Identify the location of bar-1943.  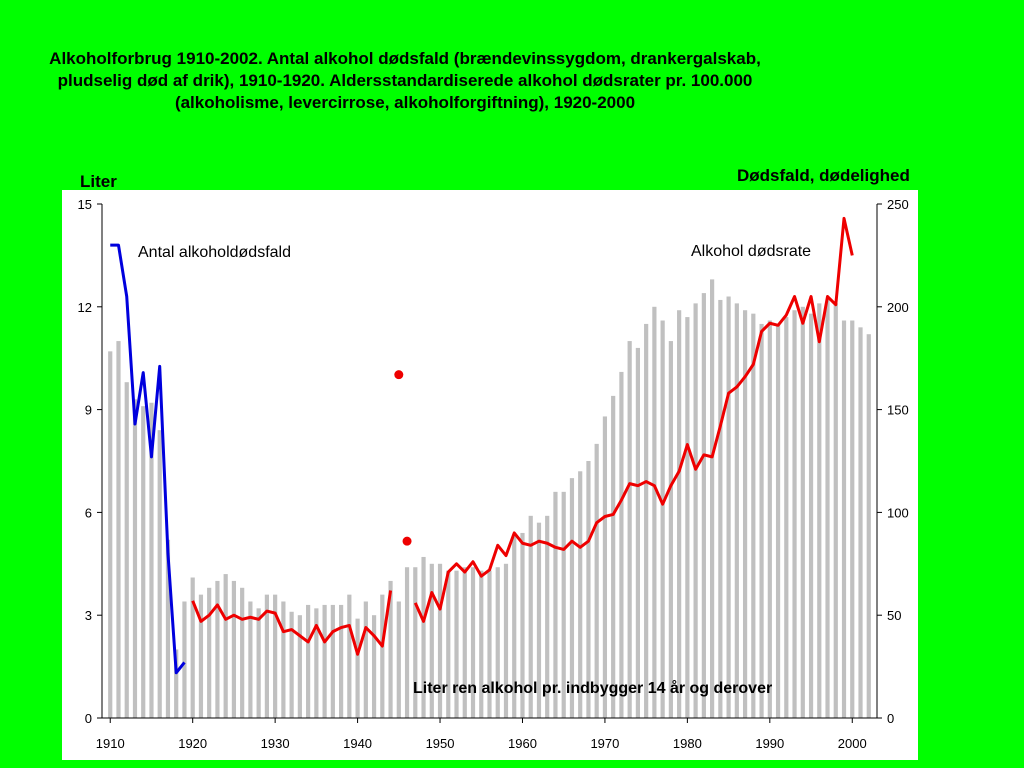
(382, 656).